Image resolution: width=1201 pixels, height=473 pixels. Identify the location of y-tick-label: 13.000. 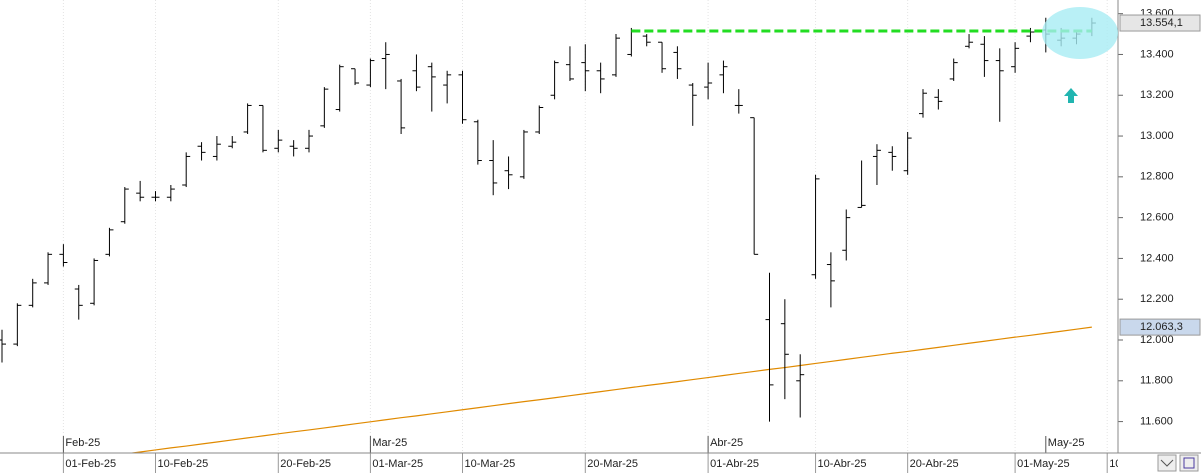
(1157, 136).